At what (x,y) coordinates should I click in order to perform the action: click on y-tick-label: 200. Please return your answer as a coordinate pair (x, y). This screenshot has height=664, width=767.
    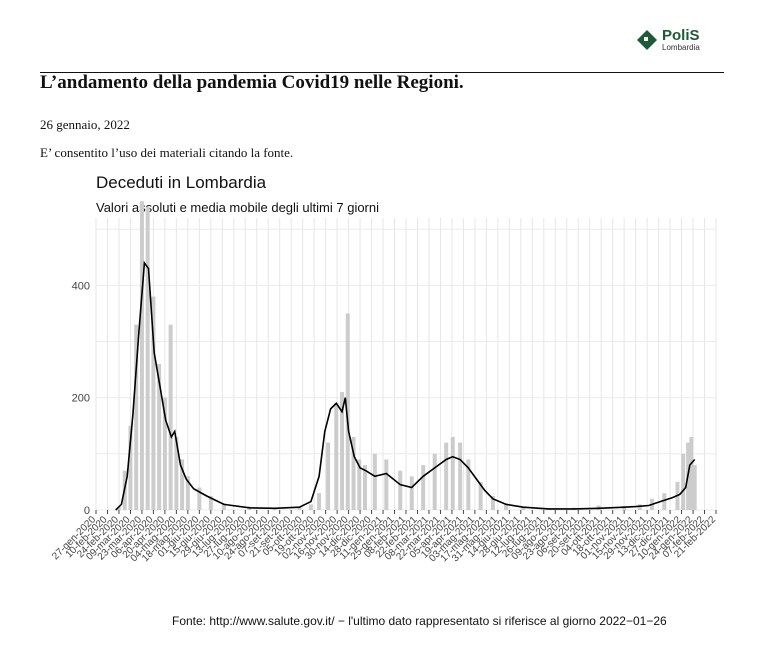
    Looking at the image, I should click on (81, 399).